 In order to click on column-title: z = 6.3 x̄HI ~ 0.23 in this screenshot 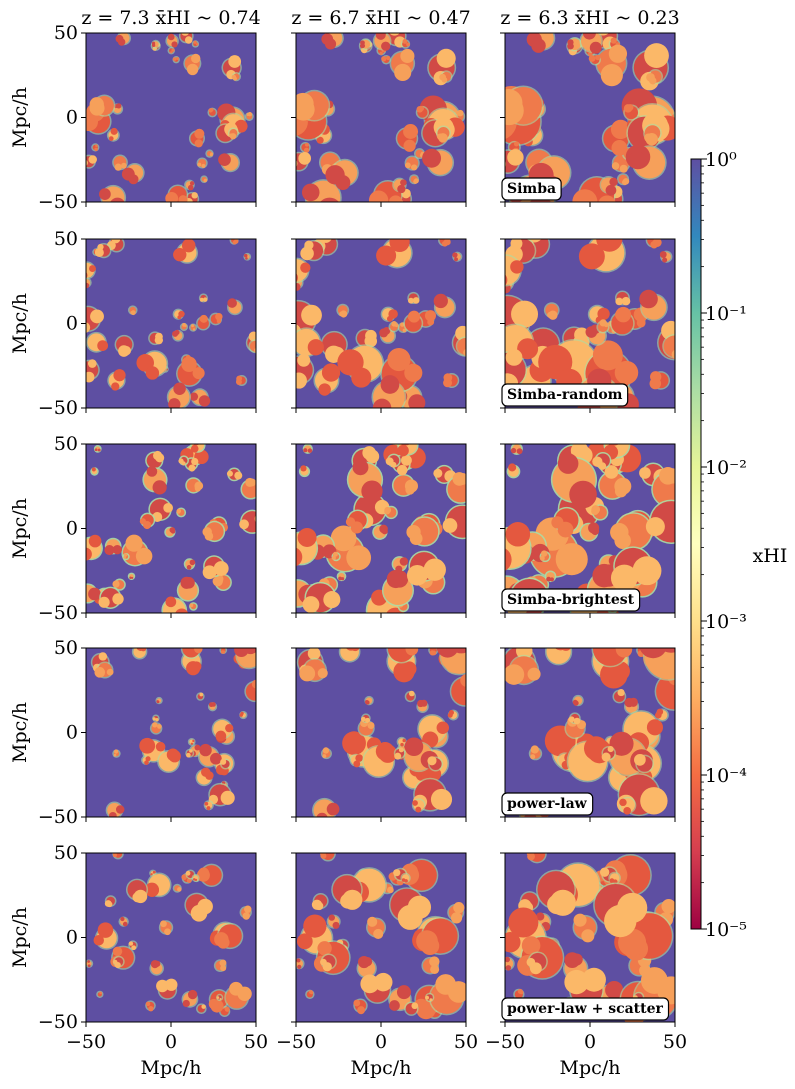, I will do `click(589, 18)`.